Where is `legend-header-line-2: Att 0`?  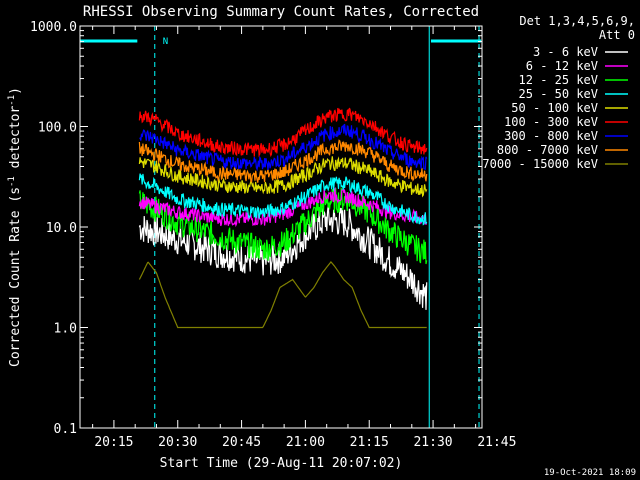 legend-header-line-2: Att 0 is located at coordinates (617, 35).